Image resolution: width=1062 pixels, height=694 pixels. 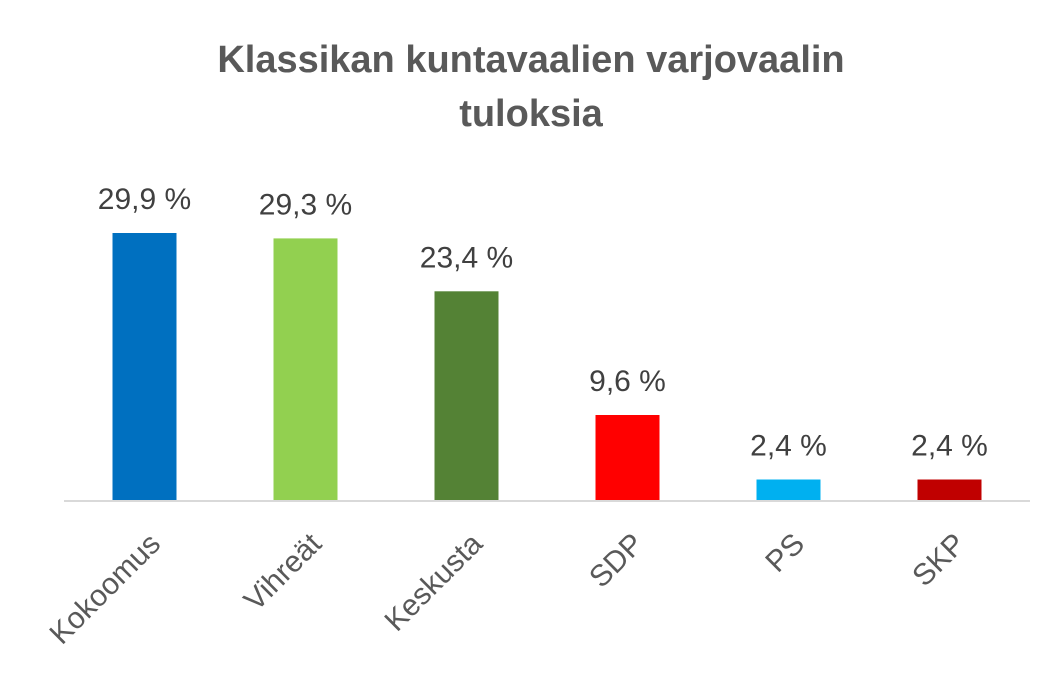 What do you see at coordinates (785, 553) in the screenshot?
I see `category-label: PS` at bounding box center [785, 553].